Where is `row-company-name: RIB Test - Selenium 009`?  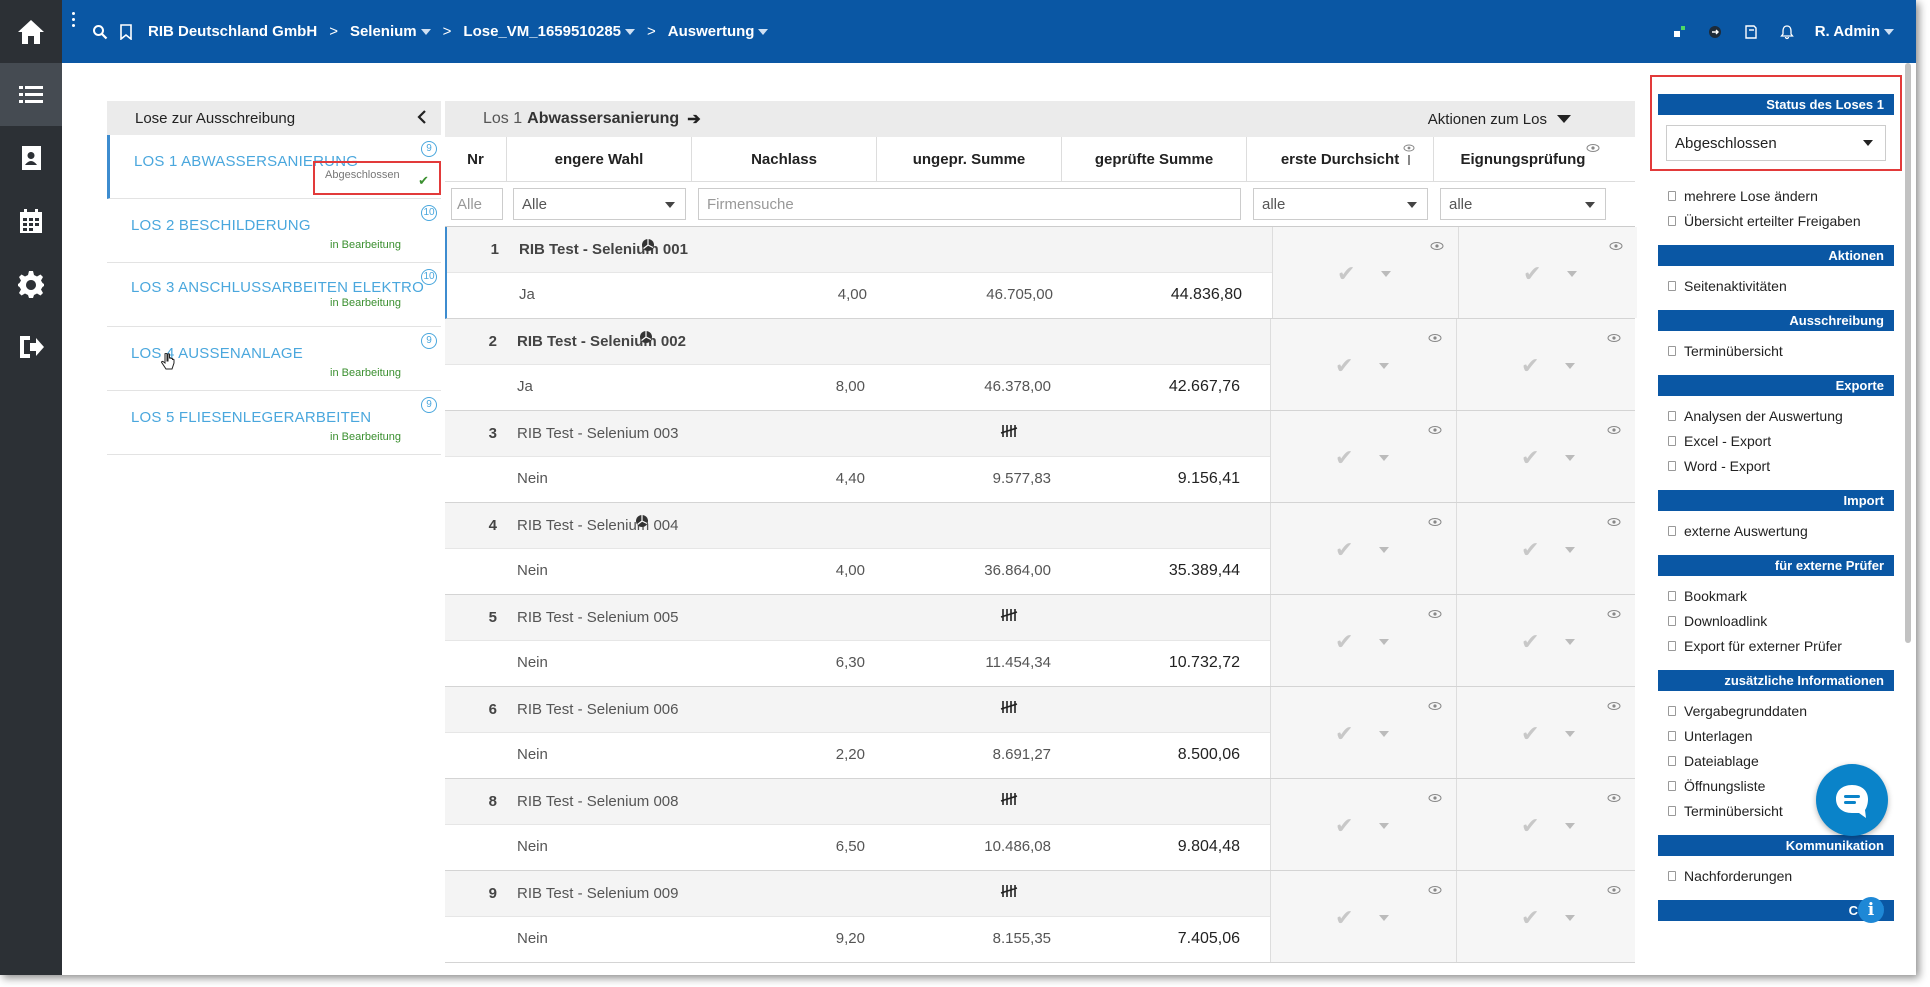 row-company-name: RIB Test - Selenium 009 is located at coordinates (598, 893).